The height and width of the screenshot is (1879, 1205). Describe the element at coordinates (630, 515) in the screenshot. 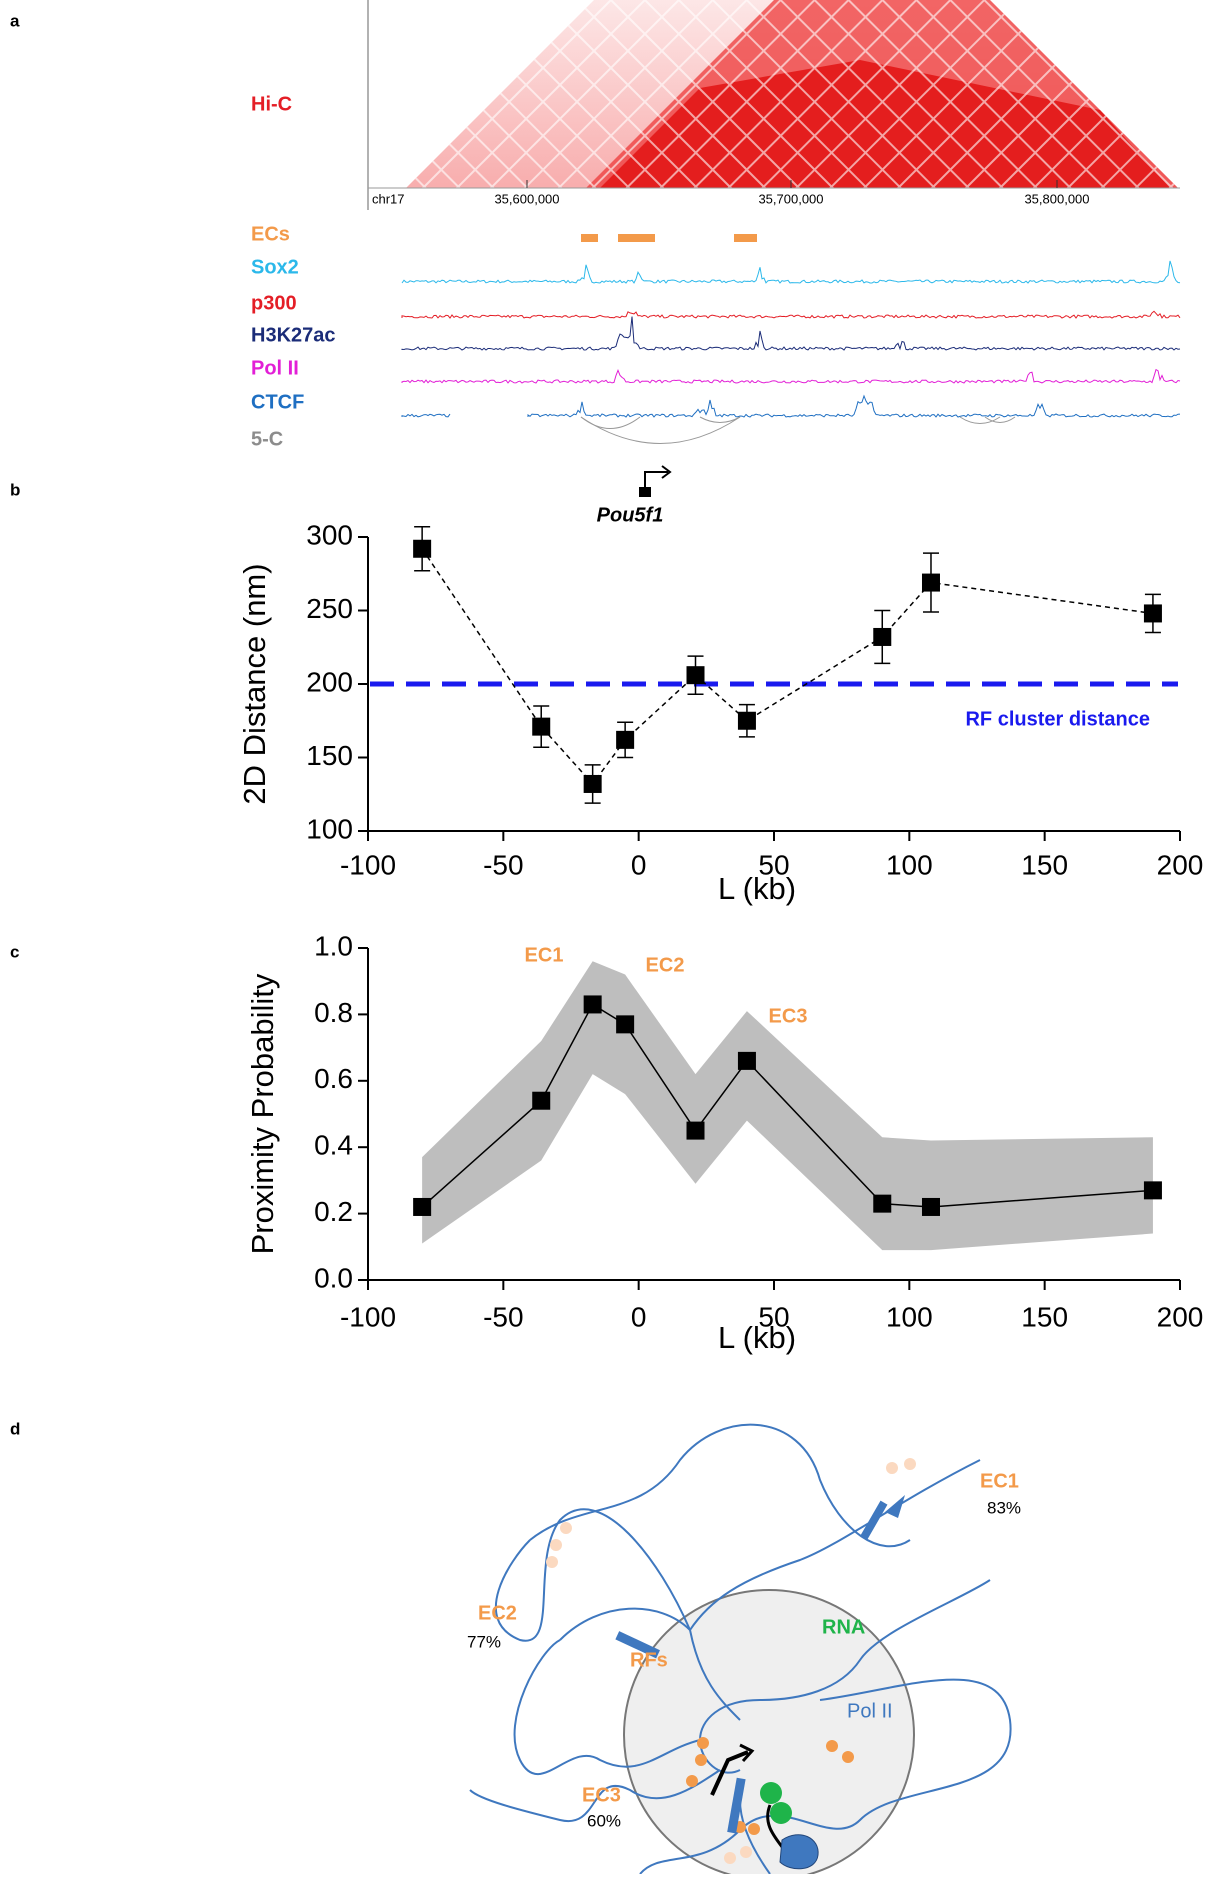

I see `gene-label: Pou5f1` at that location.